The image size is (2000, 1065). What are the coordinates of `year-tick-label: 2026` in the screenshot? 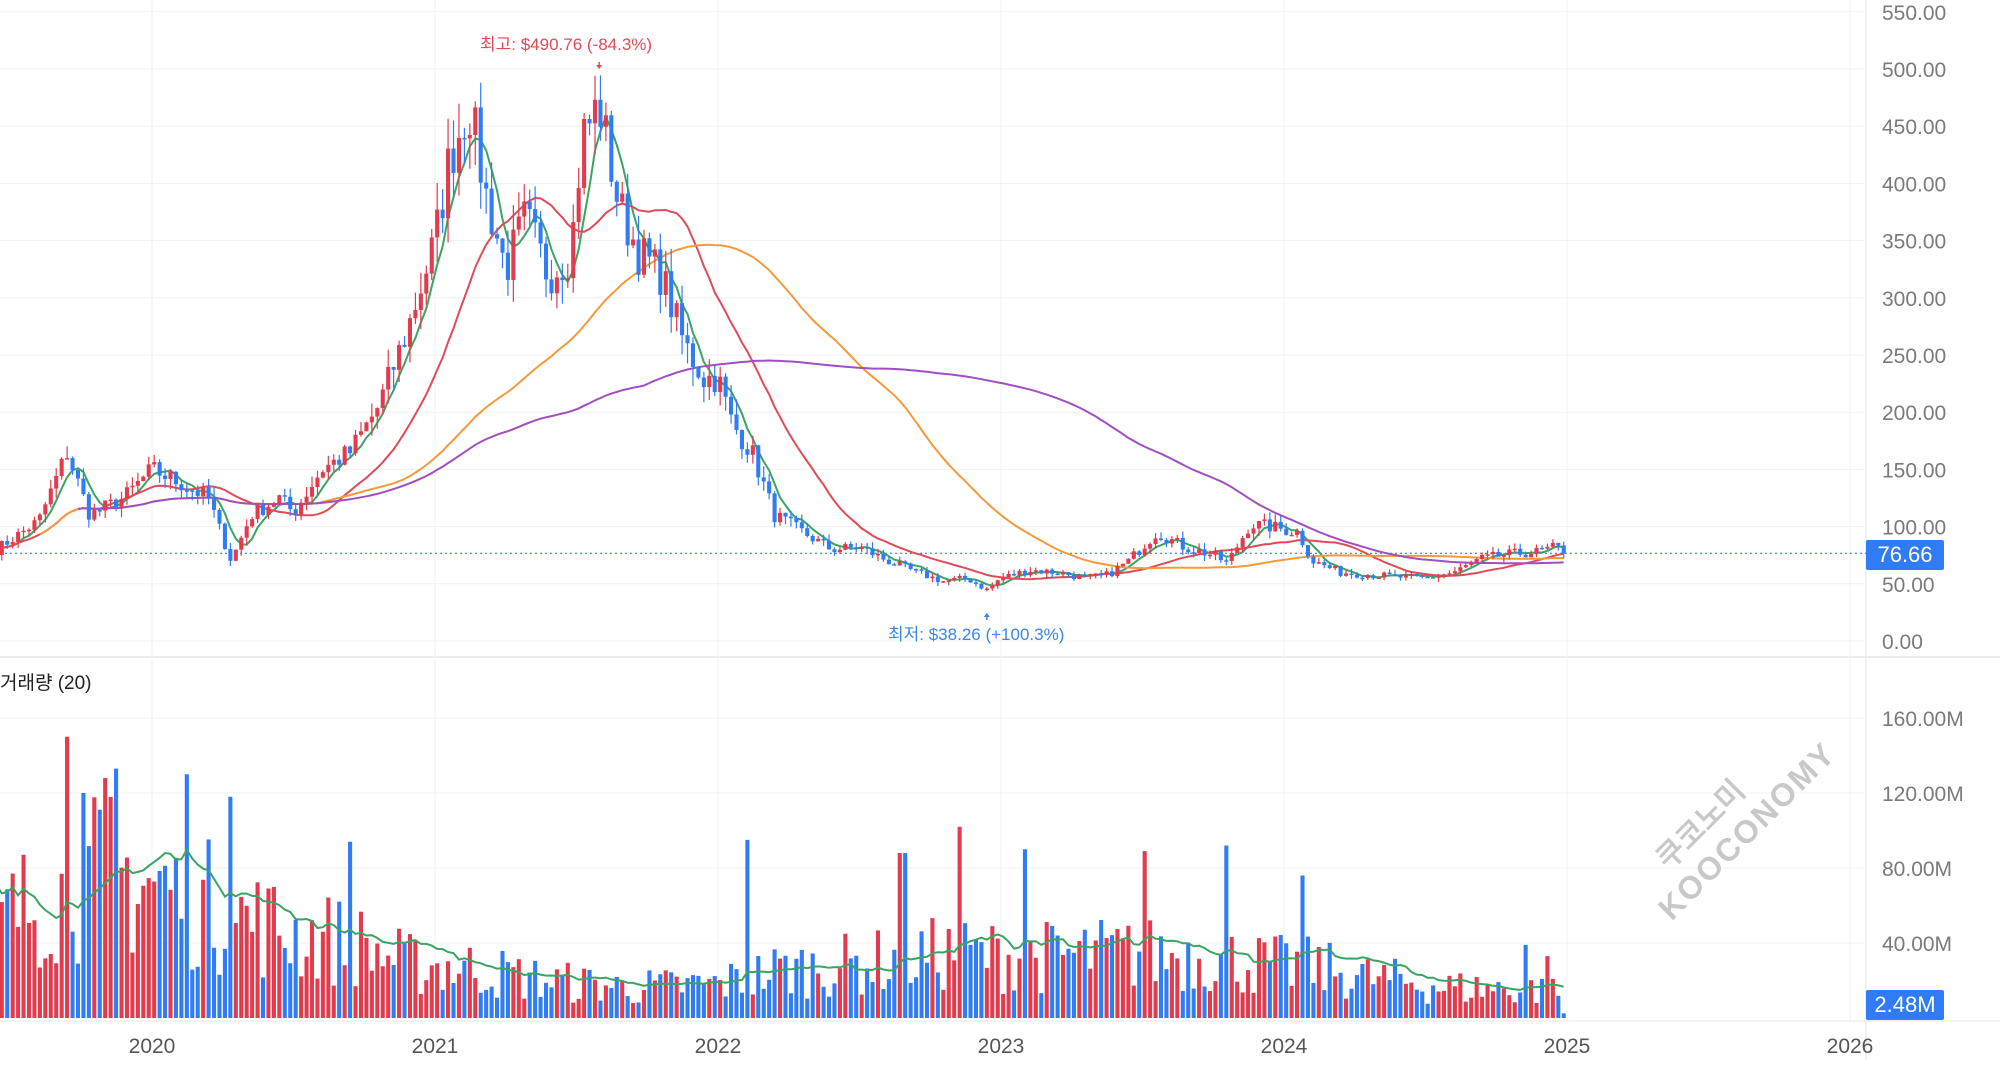 It's located at (1850, 1046).